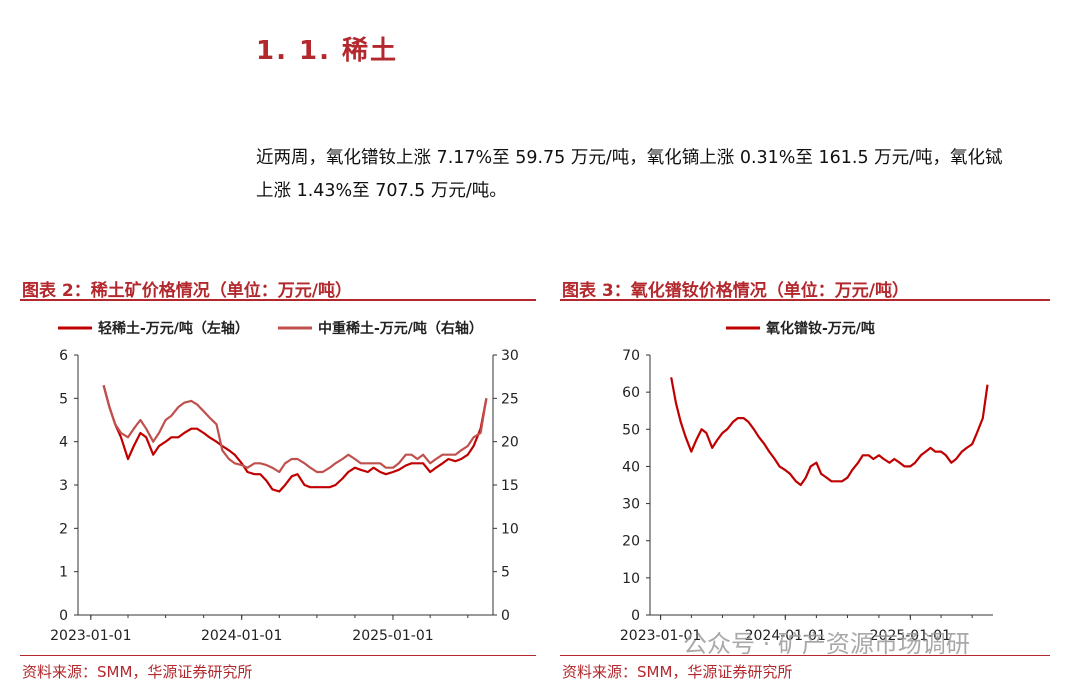 The image size is (1080, 687). What do you see at coordinates (677, 672) in the screenshot?
I see `figure3-source: 资料来源：SMM，华源证券研究所` at bounding box center [677, 672].